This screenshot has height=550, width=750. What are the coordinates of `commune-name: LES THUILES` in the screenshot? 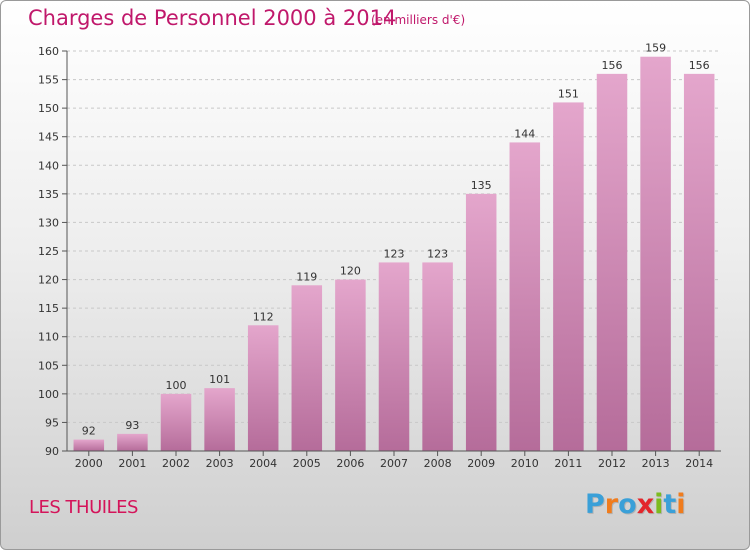 It's located at (83, 507).